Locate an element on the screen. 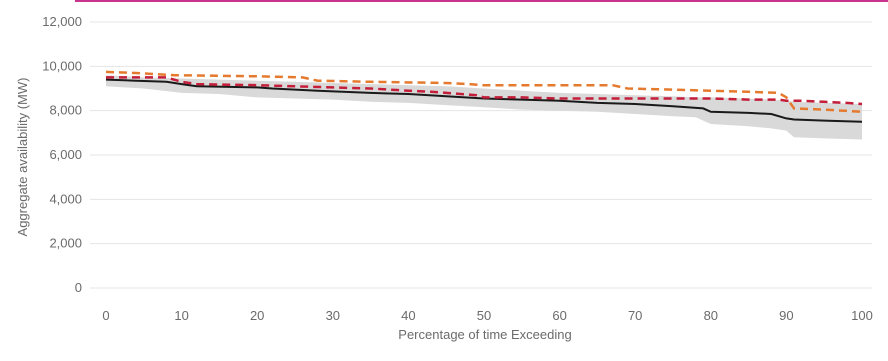 The height and width of the screenshot is (361, 888). x-tick-label: 90 is located at coordinates (786, 315).